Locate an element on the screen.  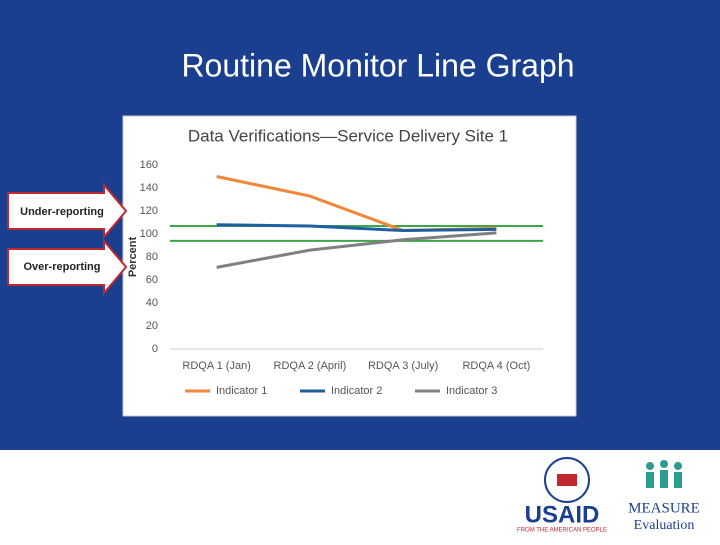
x-tick-label: RDQA 2 (April) is located at coordinates (310, 366).